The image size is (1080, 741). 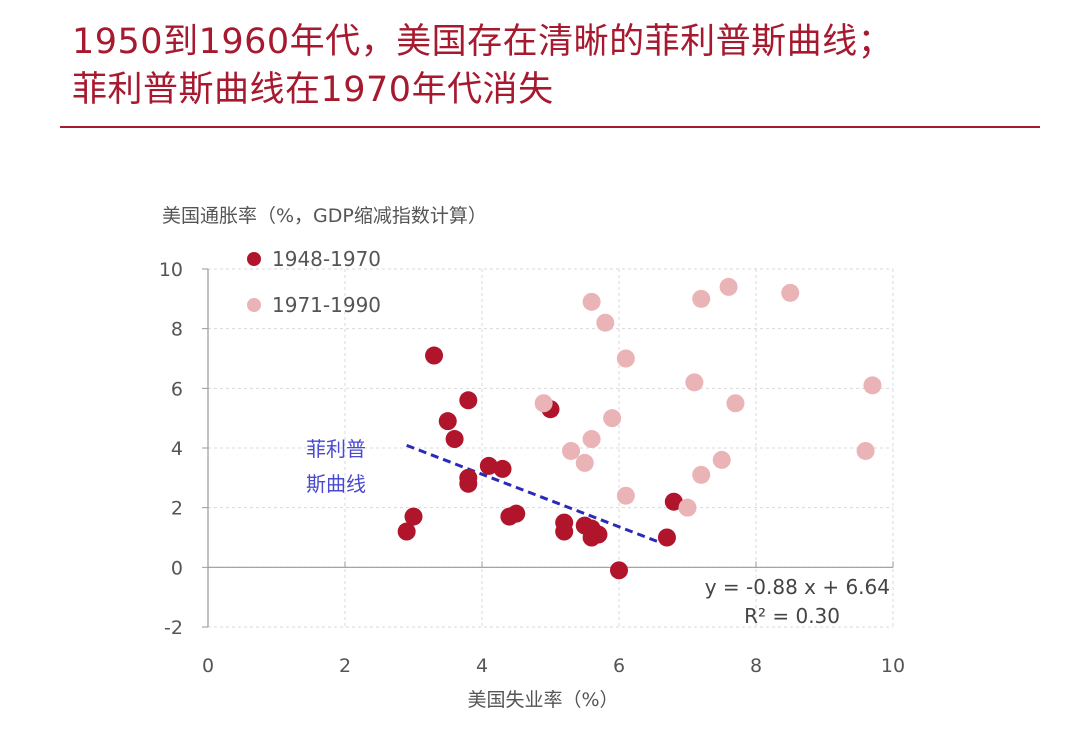 What do you see at coordinates (893, 666) in the screenshot?
I see `x-tick-label: 10` at bounding box center [893, 666].